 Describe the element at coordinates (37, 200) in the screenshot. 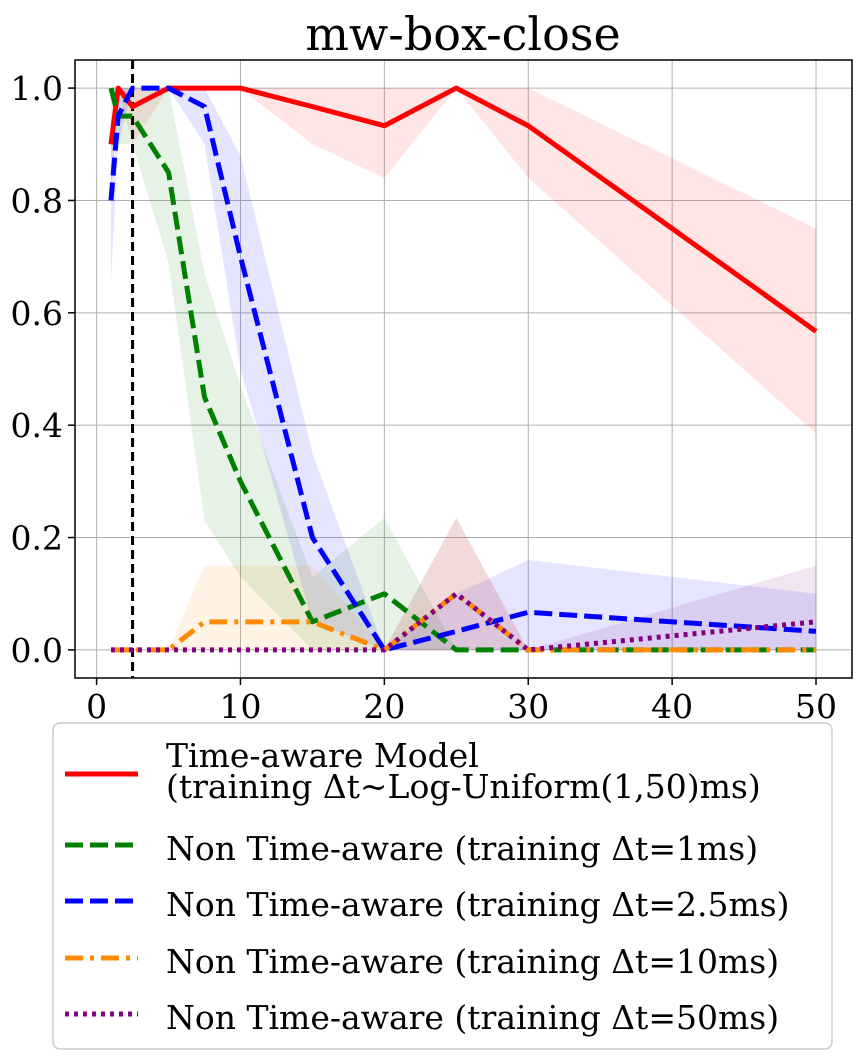

I see `y-tick-label: 0.8` at that location.